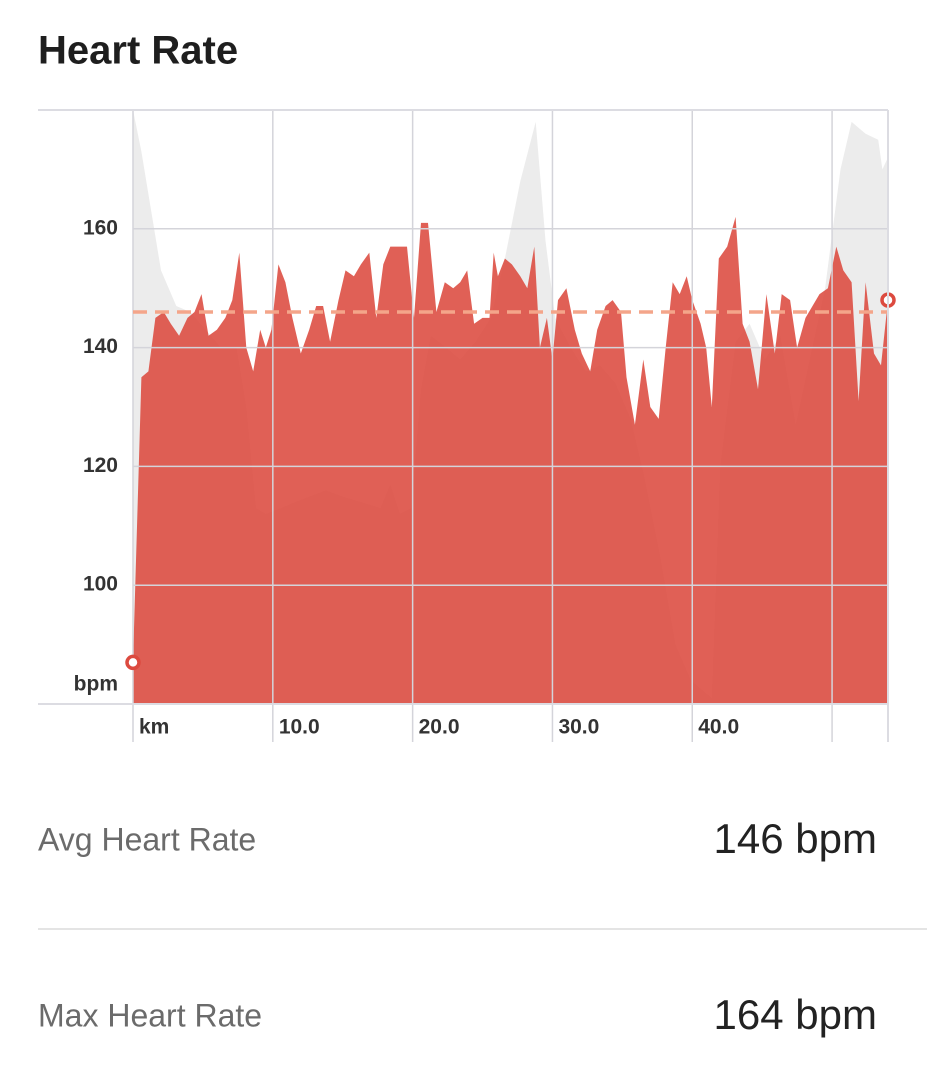 Image resolution: width=927 pixels, height=1080 pixels. I want to click on x-tick-label: km, so click(154, 727).